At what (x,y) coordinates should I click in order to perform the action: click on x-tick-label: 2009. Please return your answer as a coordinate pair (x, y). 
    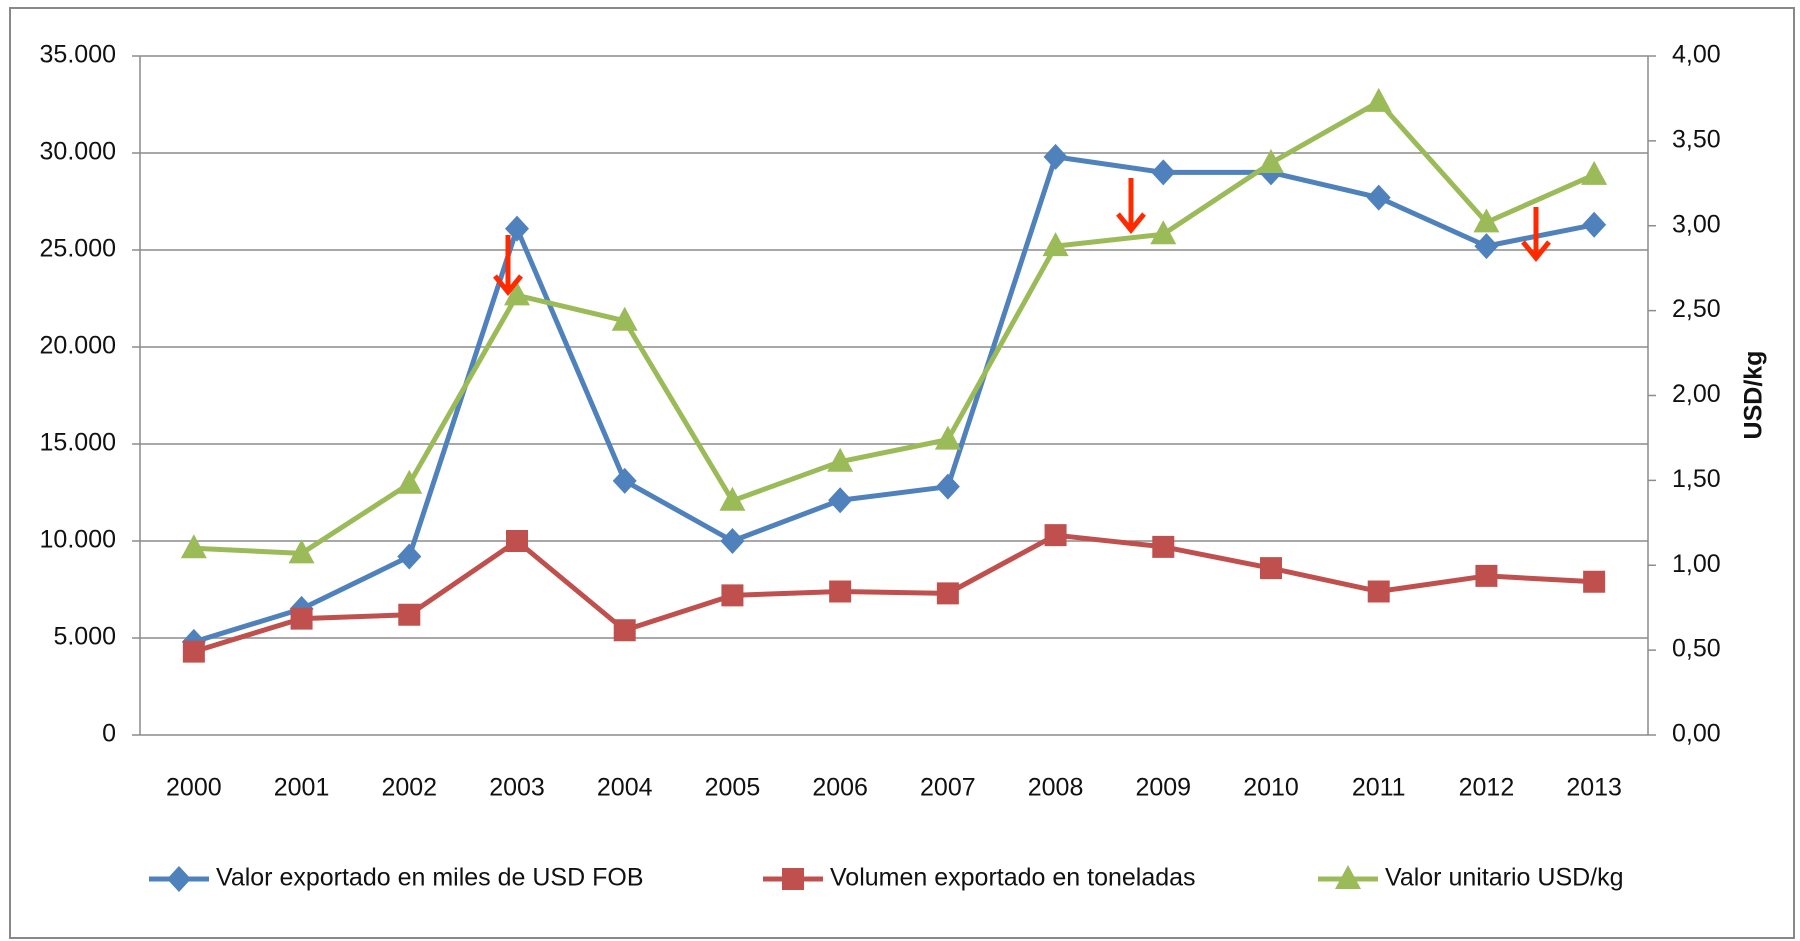
    Looking at the image, I should click on (1163, 788).